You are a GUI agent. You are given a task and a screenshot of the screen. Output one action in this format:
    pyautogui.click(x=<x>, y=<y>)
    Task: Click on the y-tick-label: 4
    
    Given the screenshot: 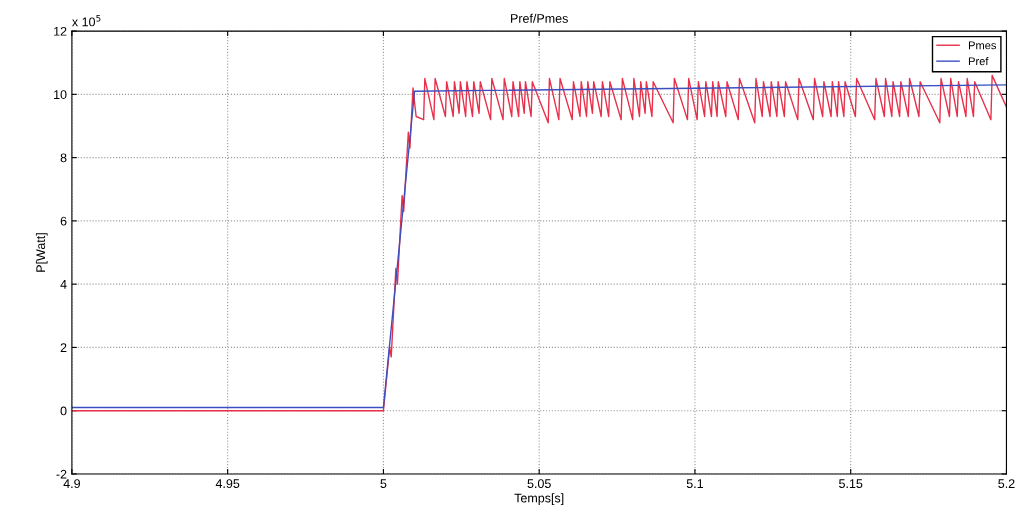 What is the action you would take?
    pyautogui.click(x=63, y=284)
    